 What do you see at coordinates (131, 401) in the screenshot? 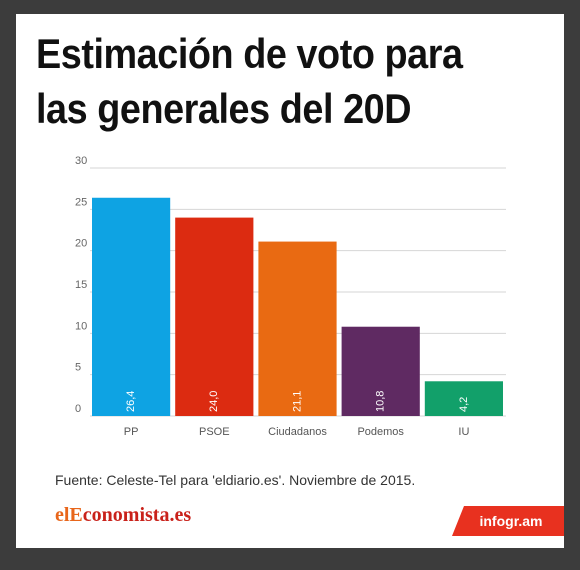
I see `data-label: 26,4` at bounding box center [131, 401].